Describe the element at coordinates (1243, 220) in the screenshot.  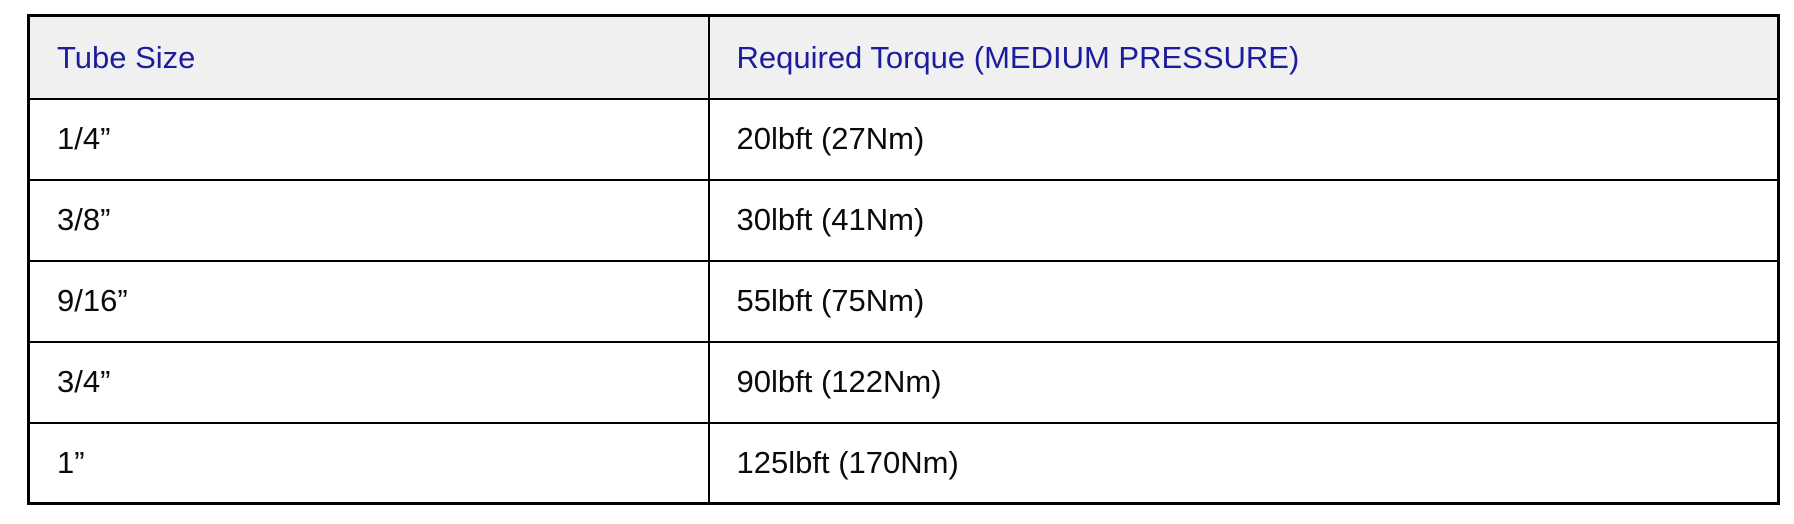
I see `torque-cell: 30lbft (41Nm)` at that location.